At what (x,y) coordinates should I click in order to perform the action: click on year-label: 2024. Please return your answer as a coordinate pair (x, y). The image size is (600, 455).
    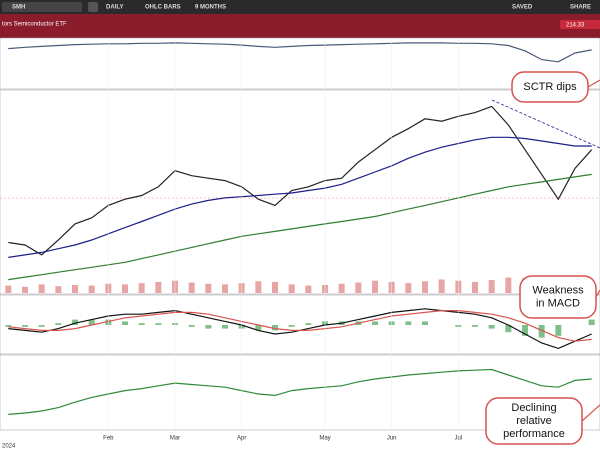
    Looking at the image, I should click on (9, 447).